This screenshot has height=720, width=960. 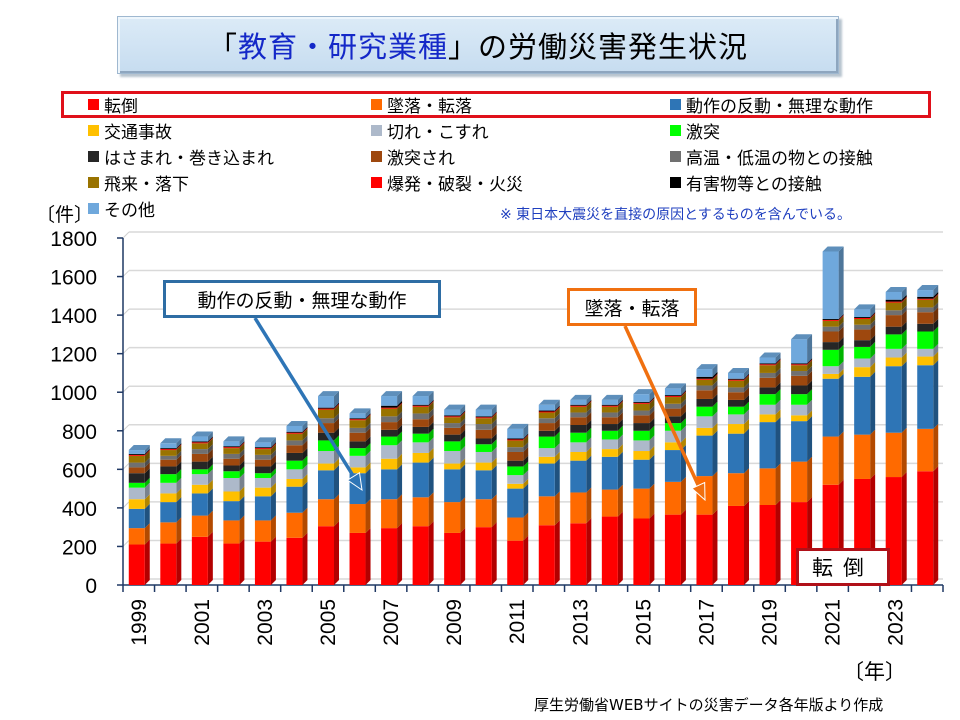 What do you see at coordinates (73, 355) in the screenshot?
I see `y-tick-label: 1200` at bounding box center [73, 355].